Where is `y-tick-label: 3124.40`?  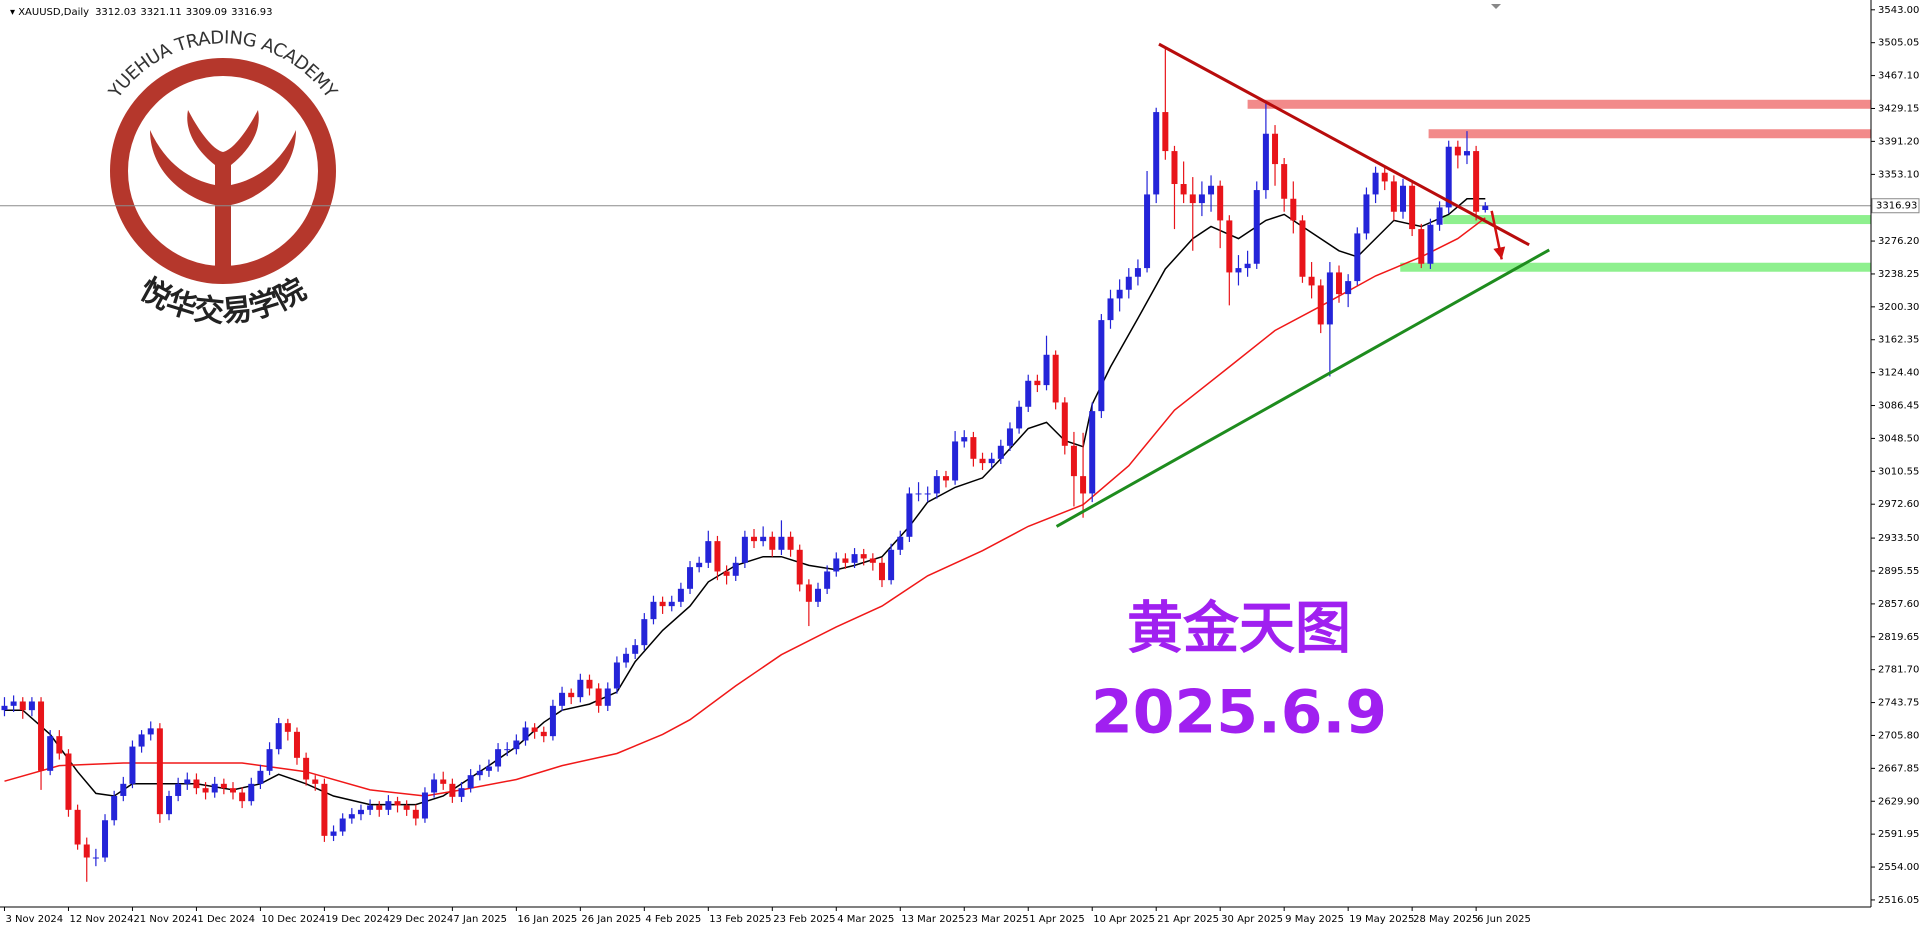 y-tick-label: 3124.40 is located at coordinates (1898, 373).